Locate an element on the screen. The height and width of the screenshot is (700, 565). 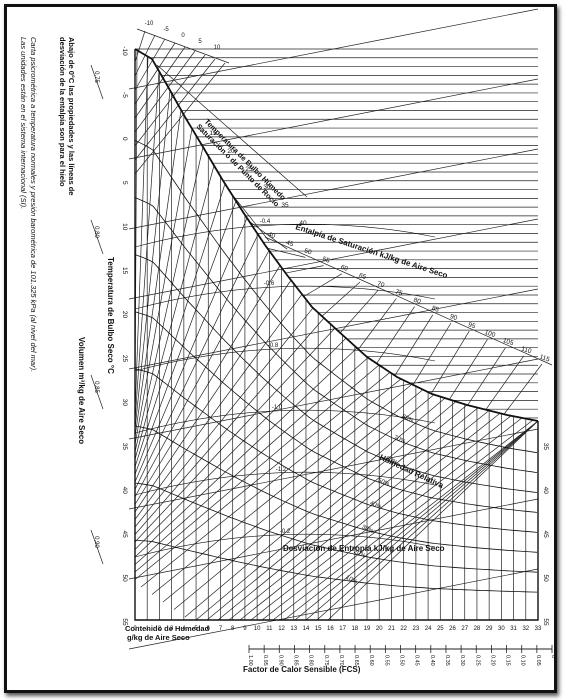
enthalpy-tick-label: 40 is located at coordinates (271, 235).